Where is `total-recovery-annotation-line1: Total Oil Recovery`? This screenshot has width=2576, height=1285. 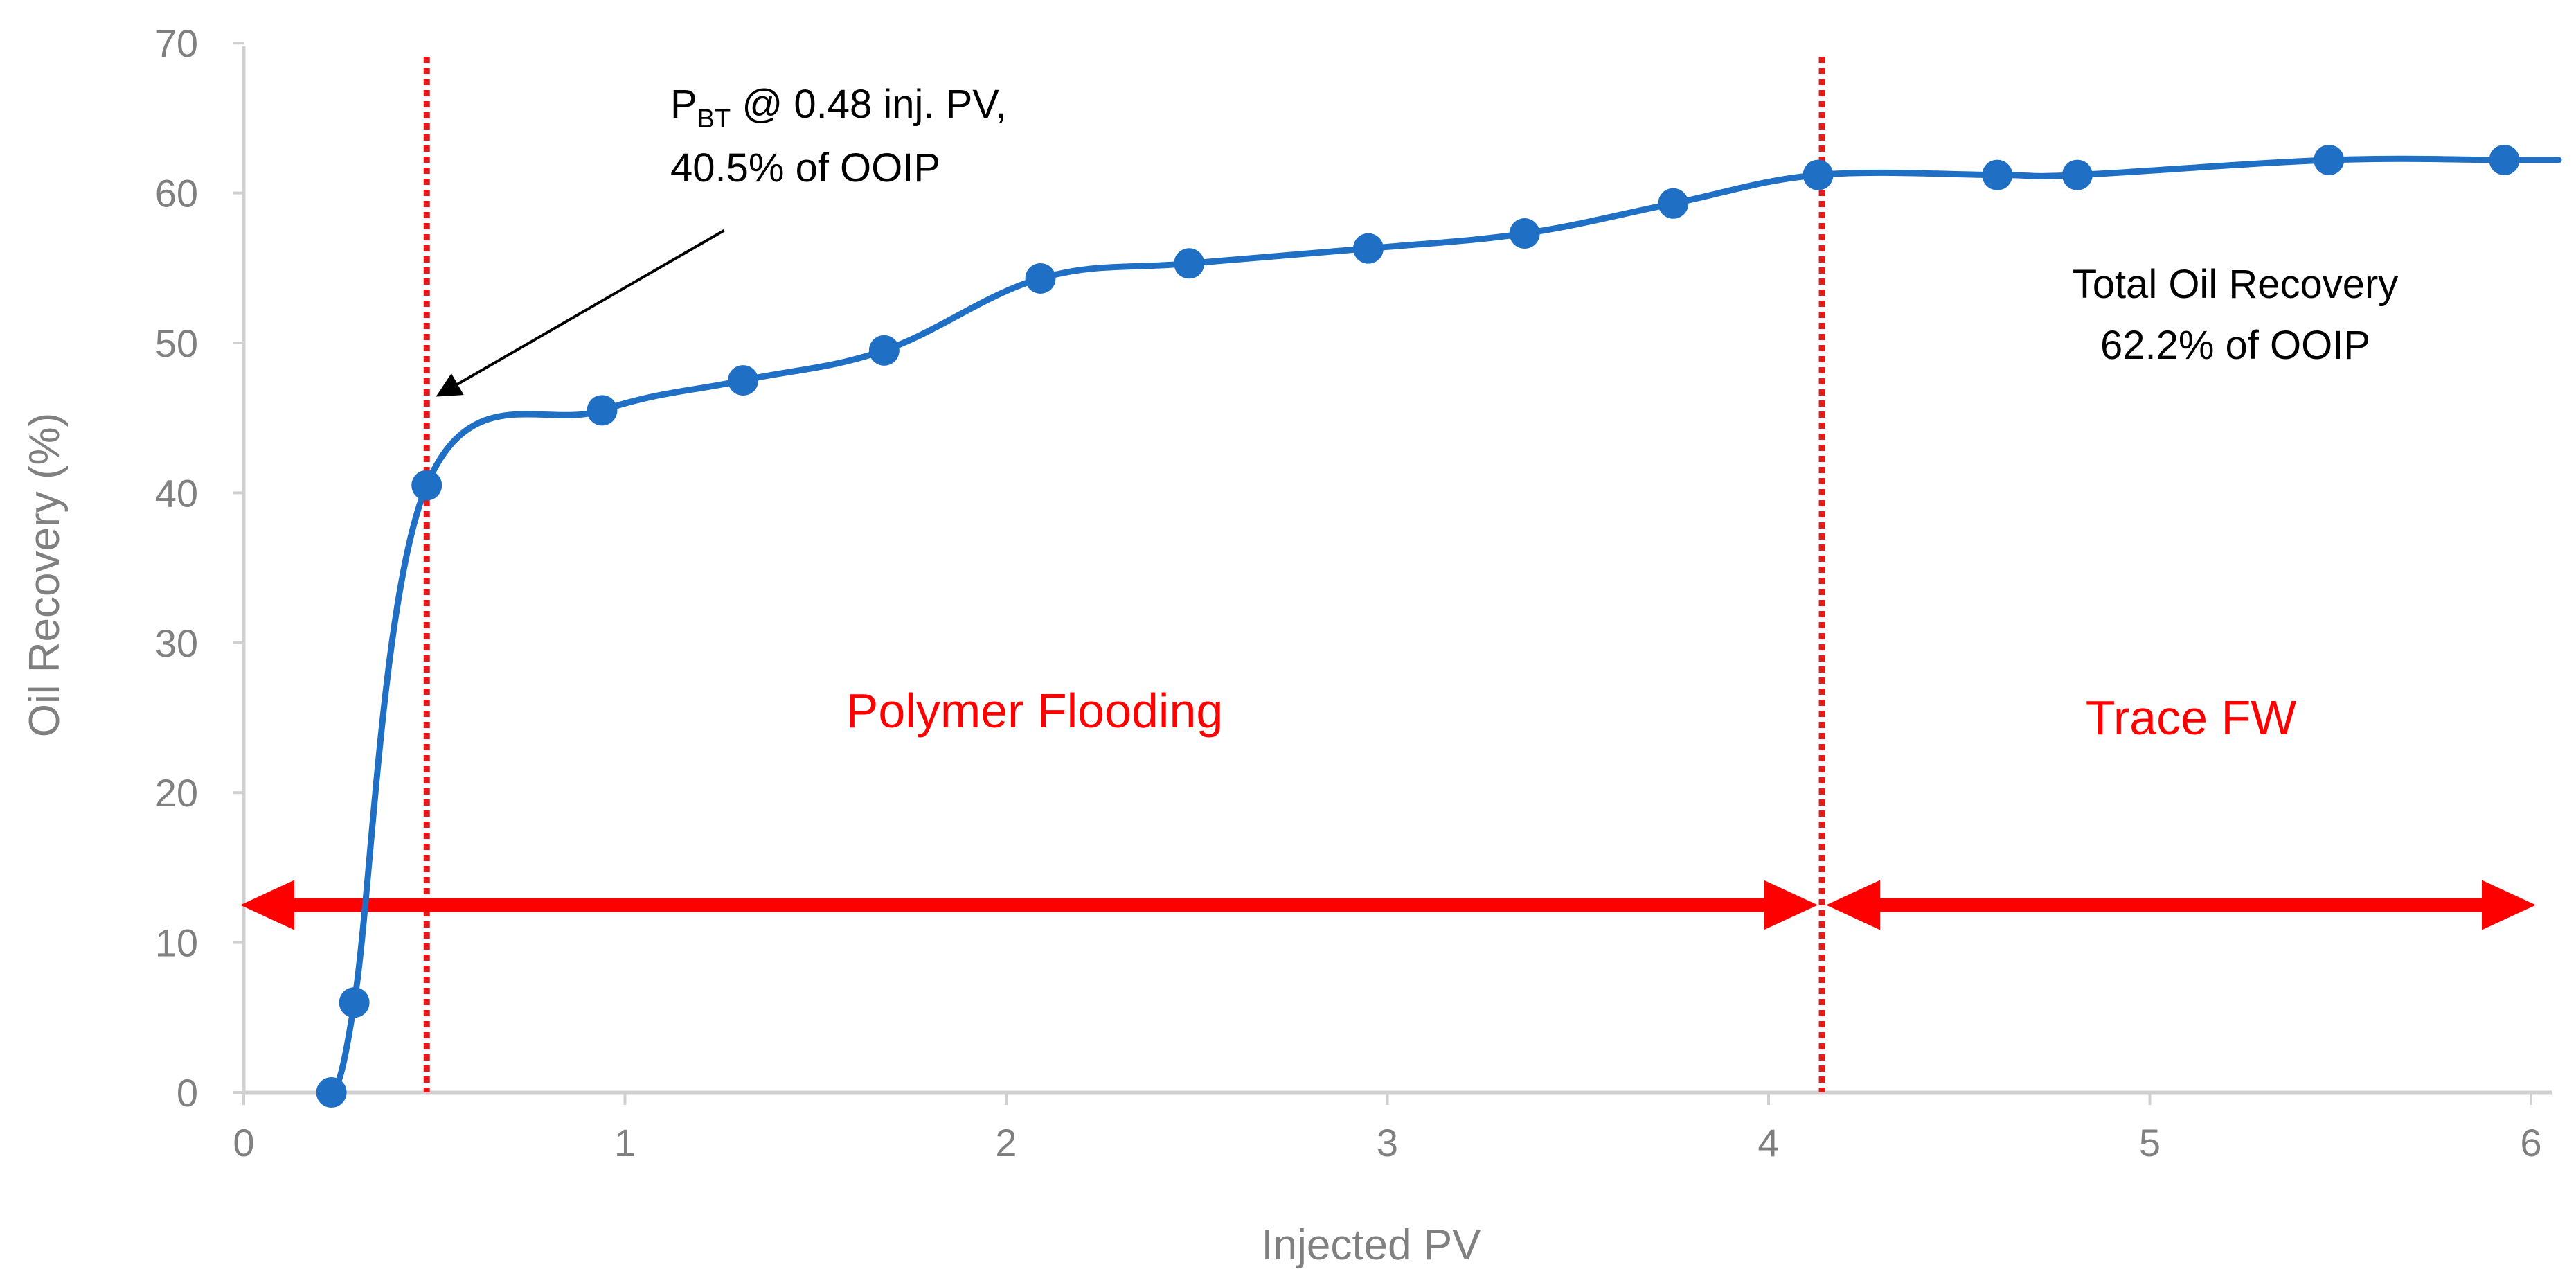
total-recovery-annotation-line1: Total Oil Recovery is located at coordinates (2236, 284).